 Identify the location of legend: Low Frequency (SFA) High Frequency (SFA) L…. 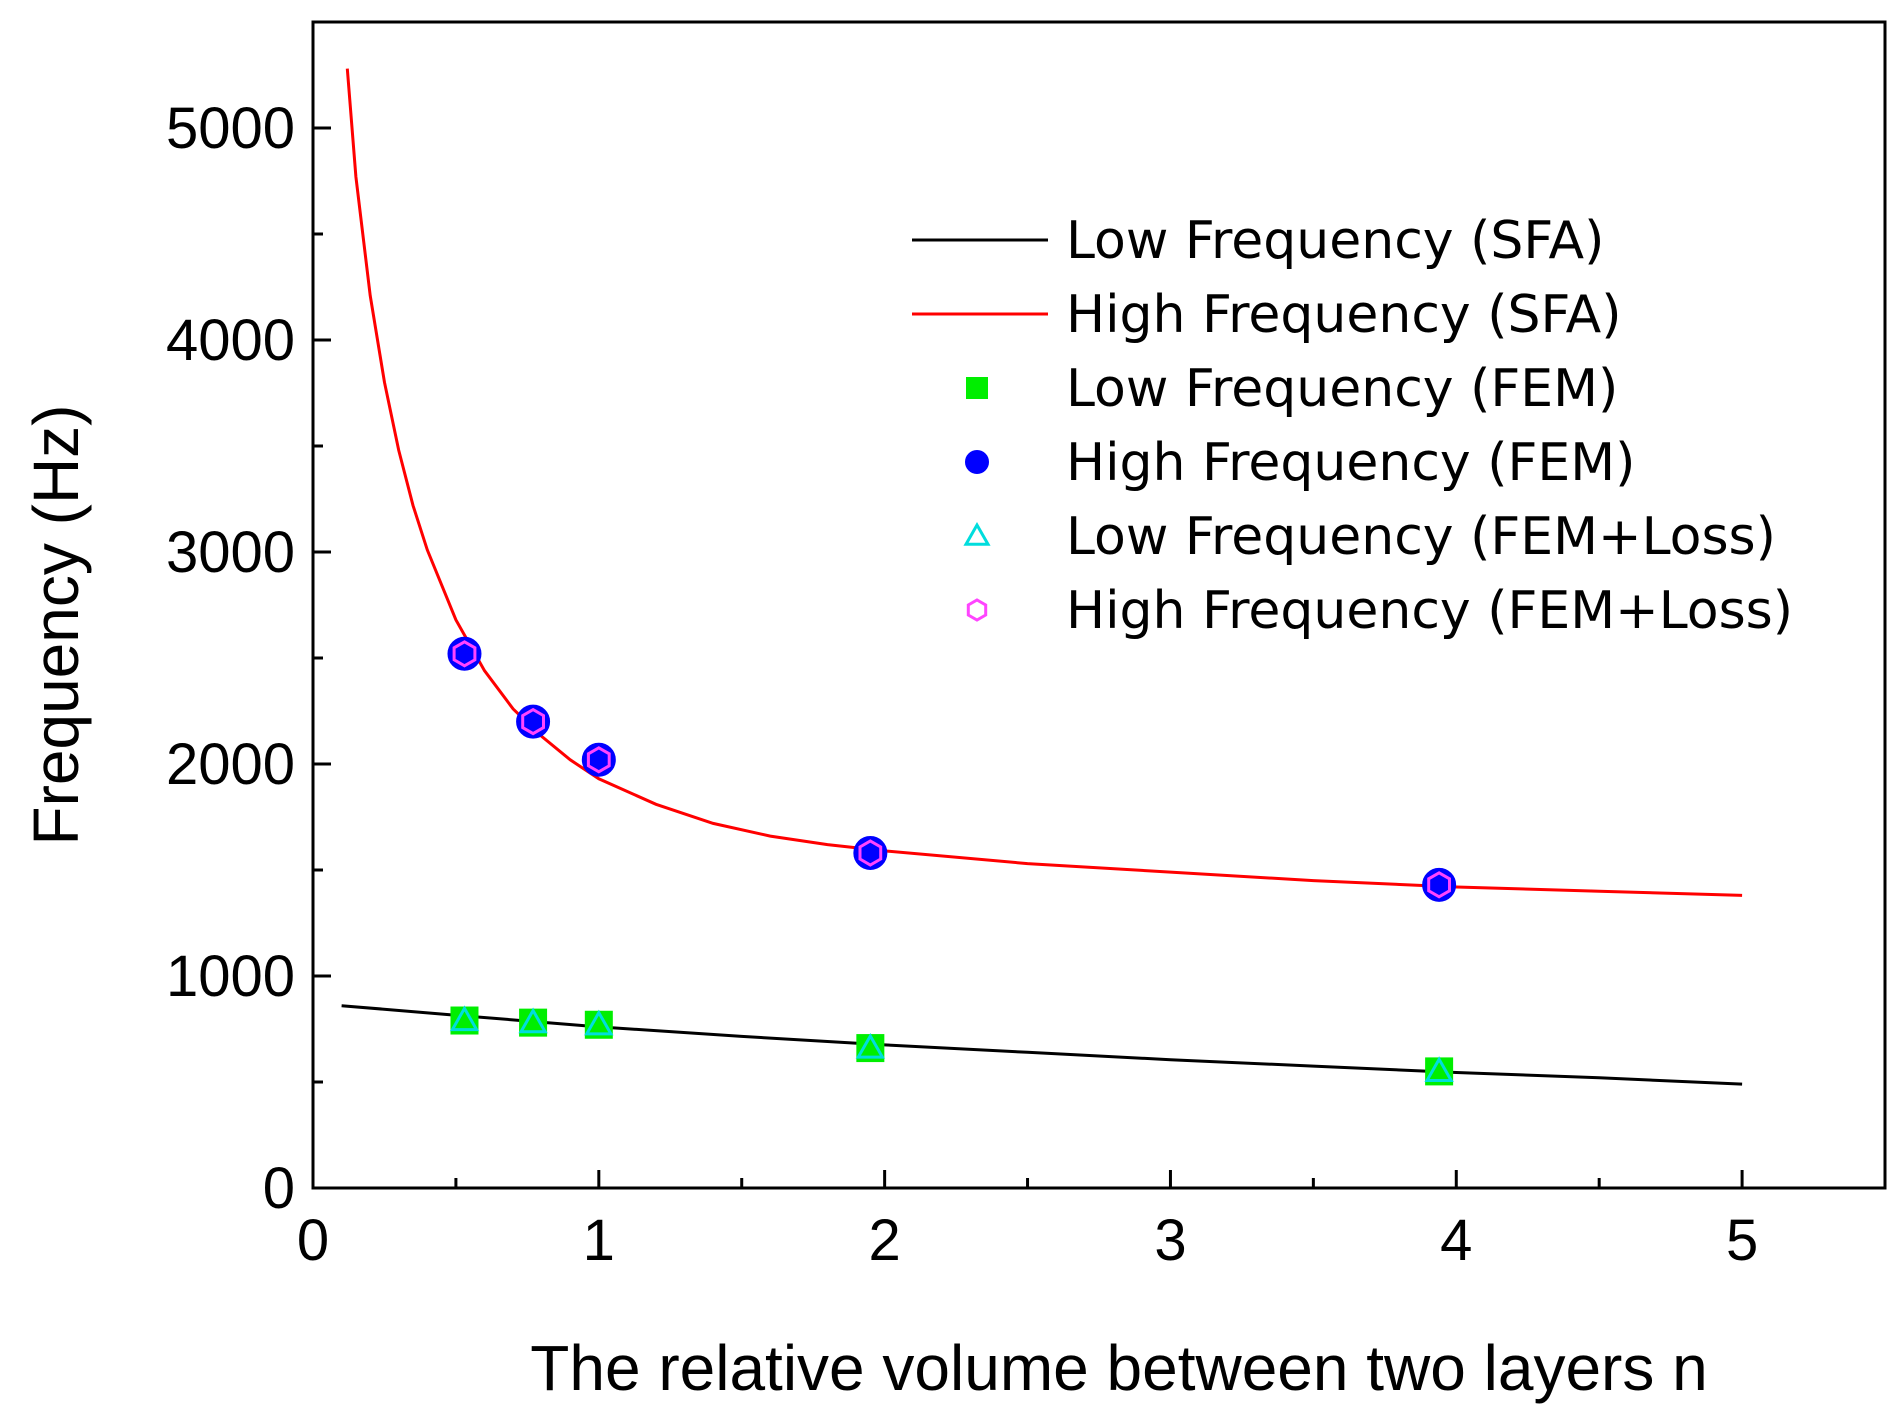
(1352, 426).